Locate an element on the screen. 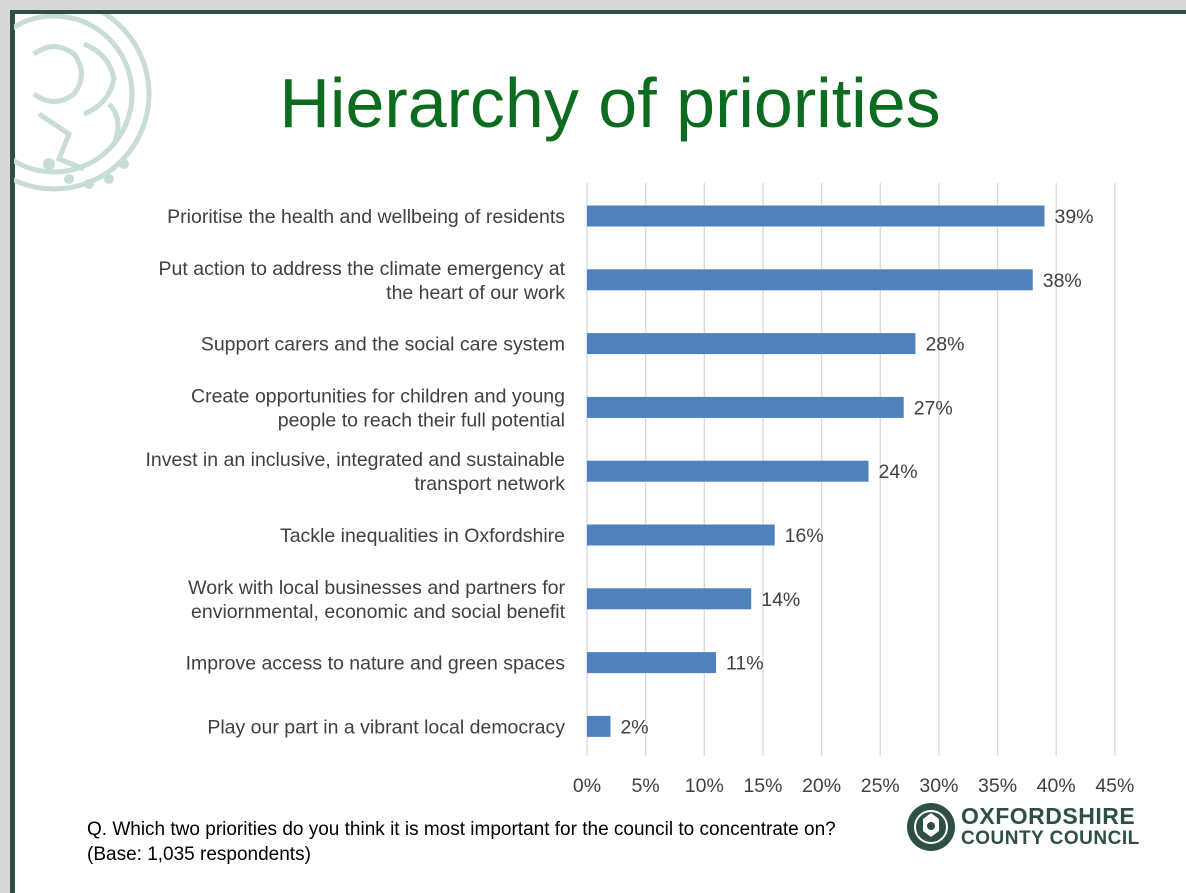 This screenshot has height=893, width=1186. data-label: 28% is located at coordinates (944, 345).